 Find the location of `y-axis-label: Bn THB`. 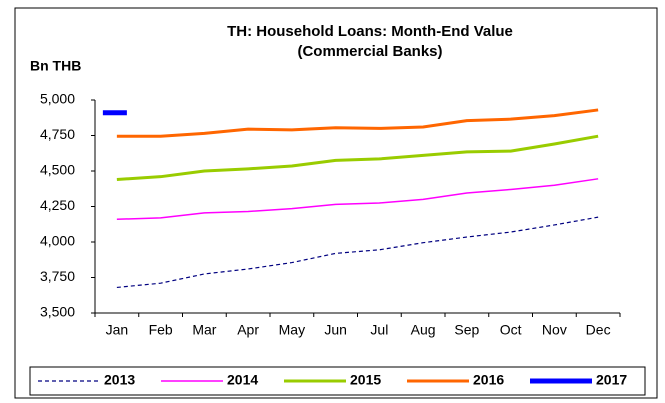

y-axis-label: Bn THB is located at coordinates (55, 66).